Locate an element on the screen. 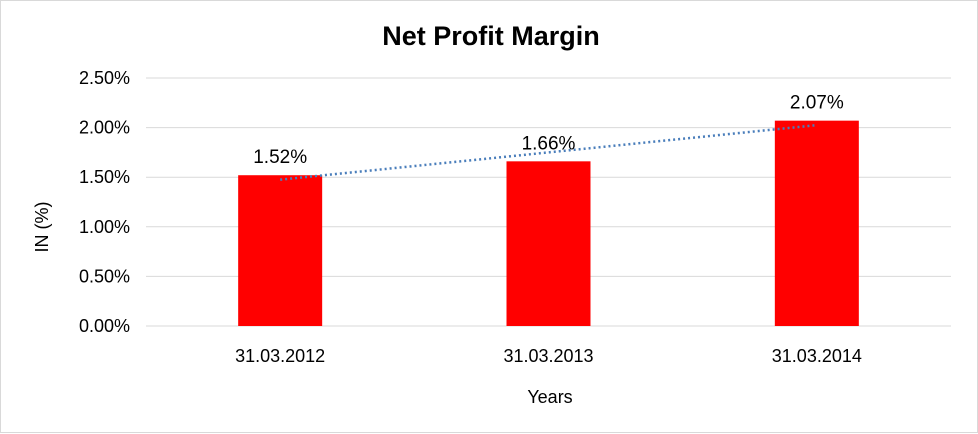  y-tick-label: 0.00% is located at coordinates (104, 326).